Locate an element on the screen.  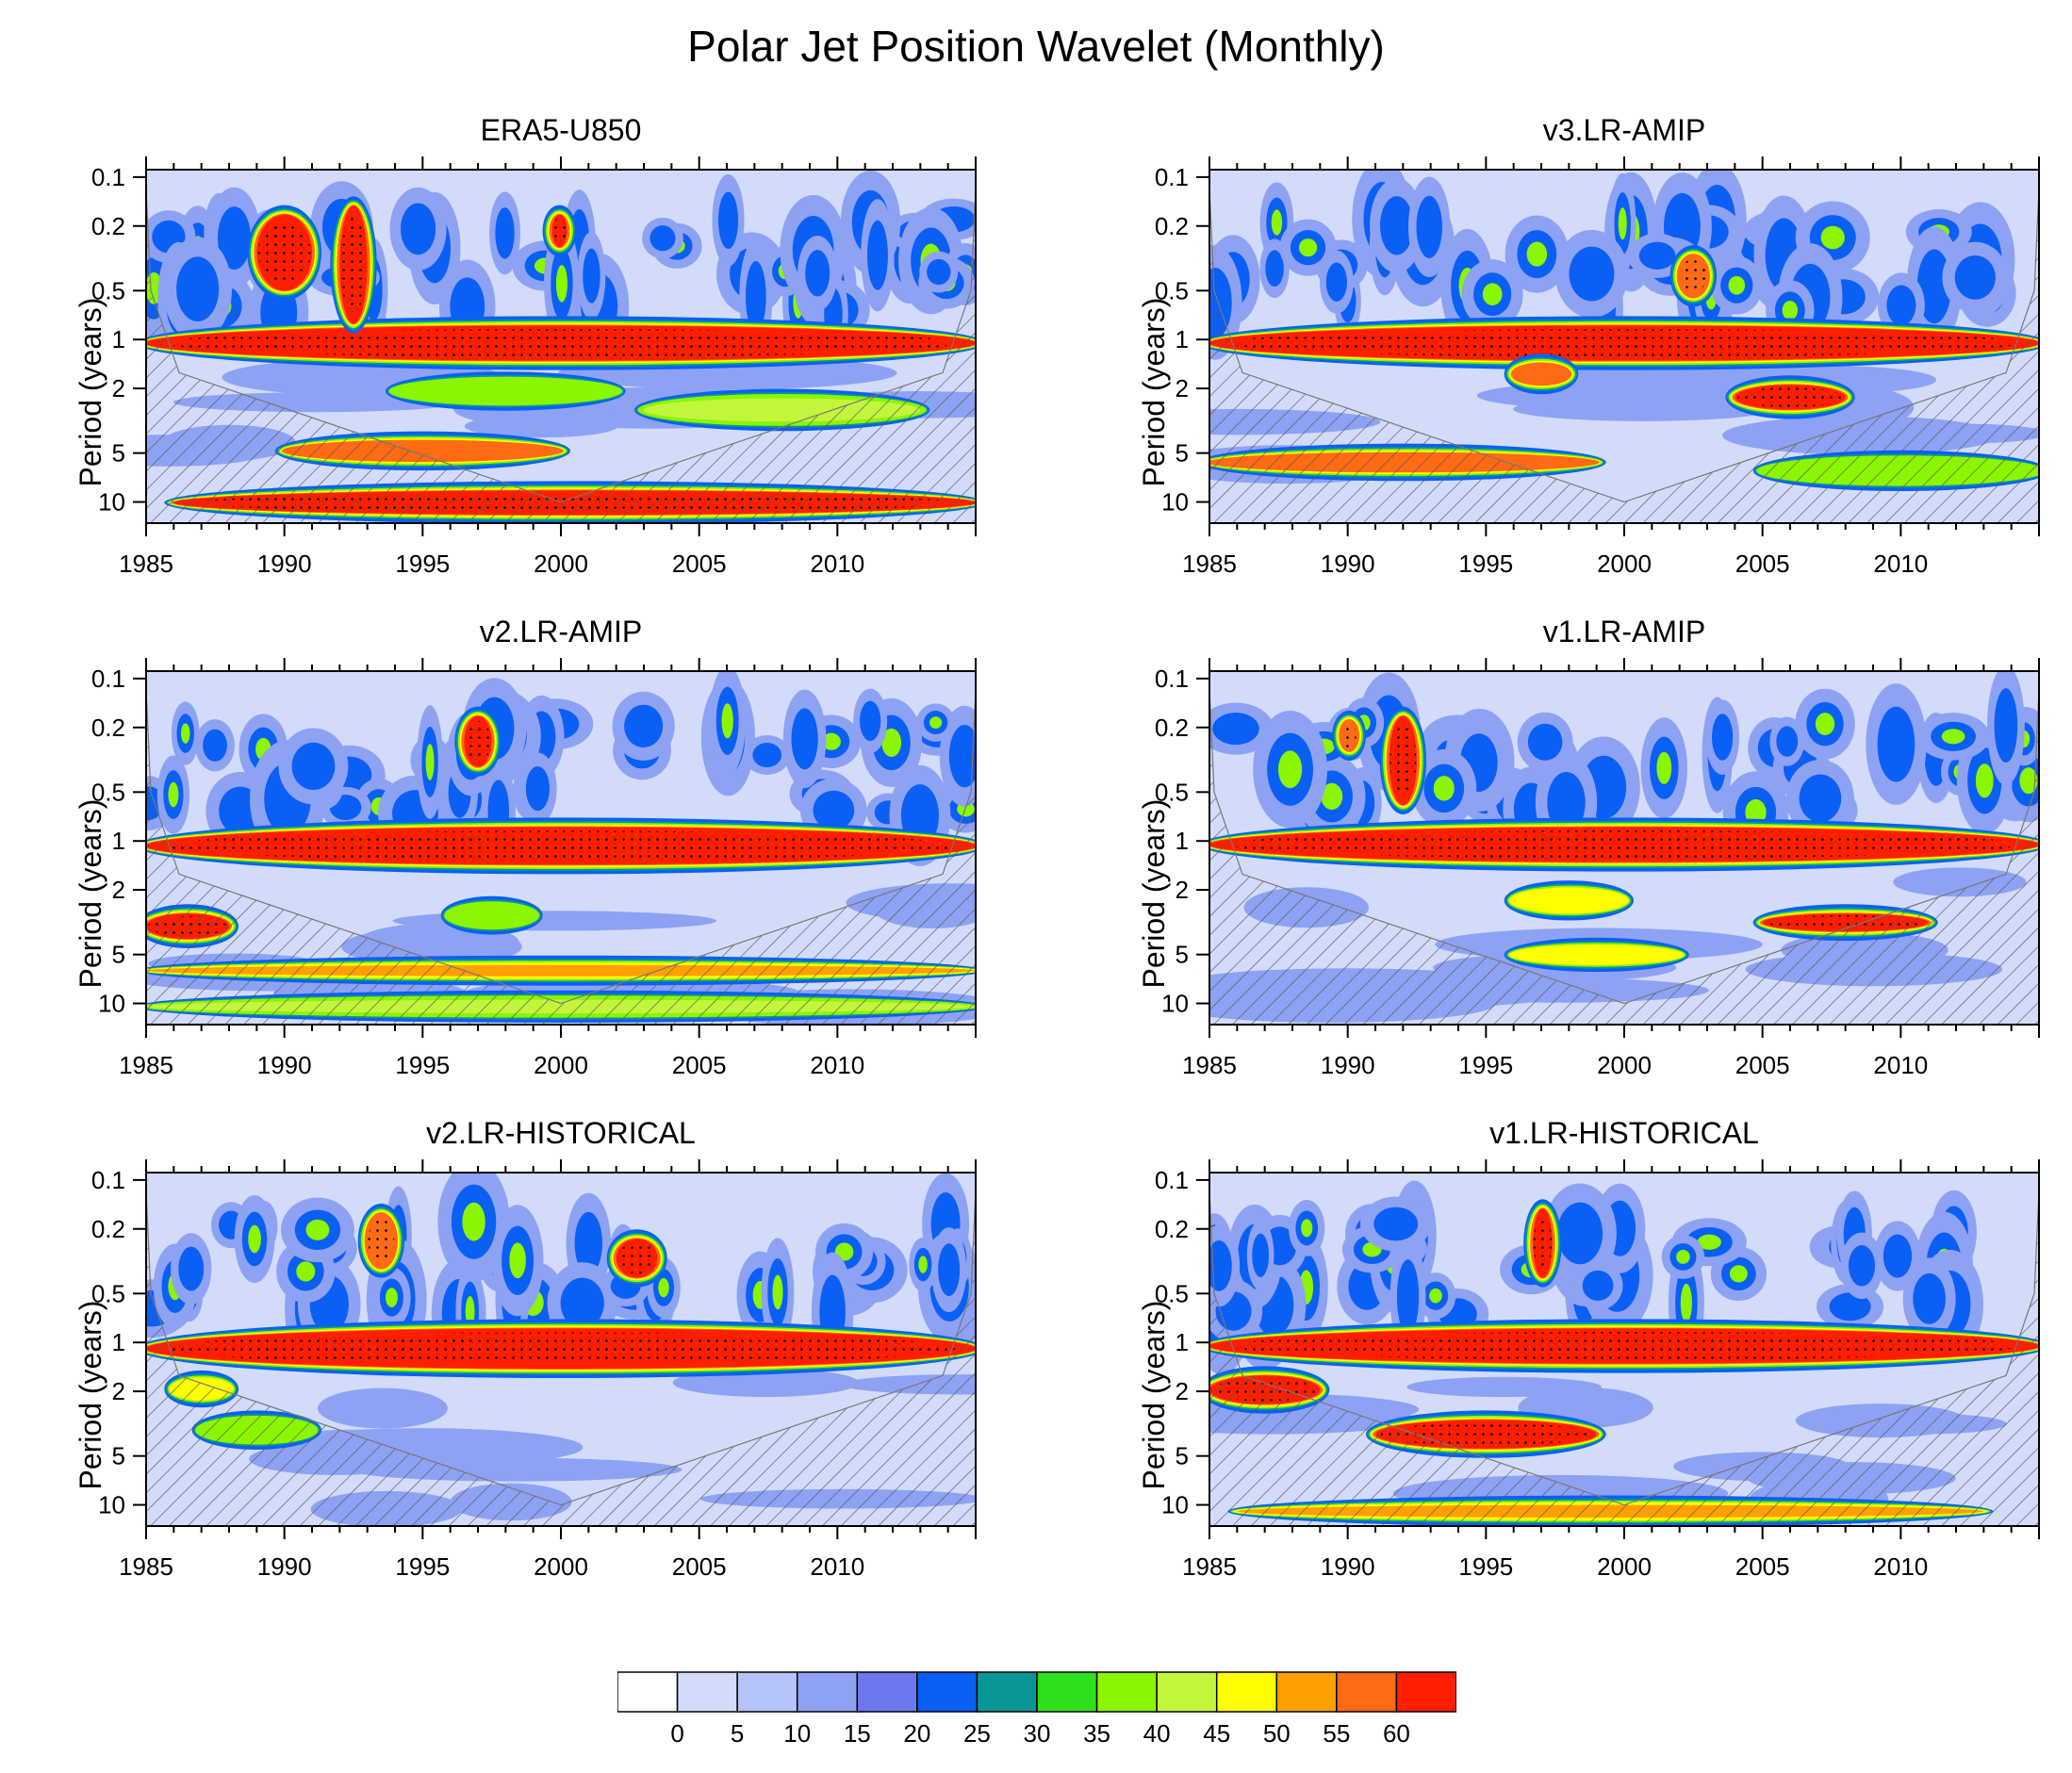
colorbar-label: 15 is located at coordinates (857, 1733).